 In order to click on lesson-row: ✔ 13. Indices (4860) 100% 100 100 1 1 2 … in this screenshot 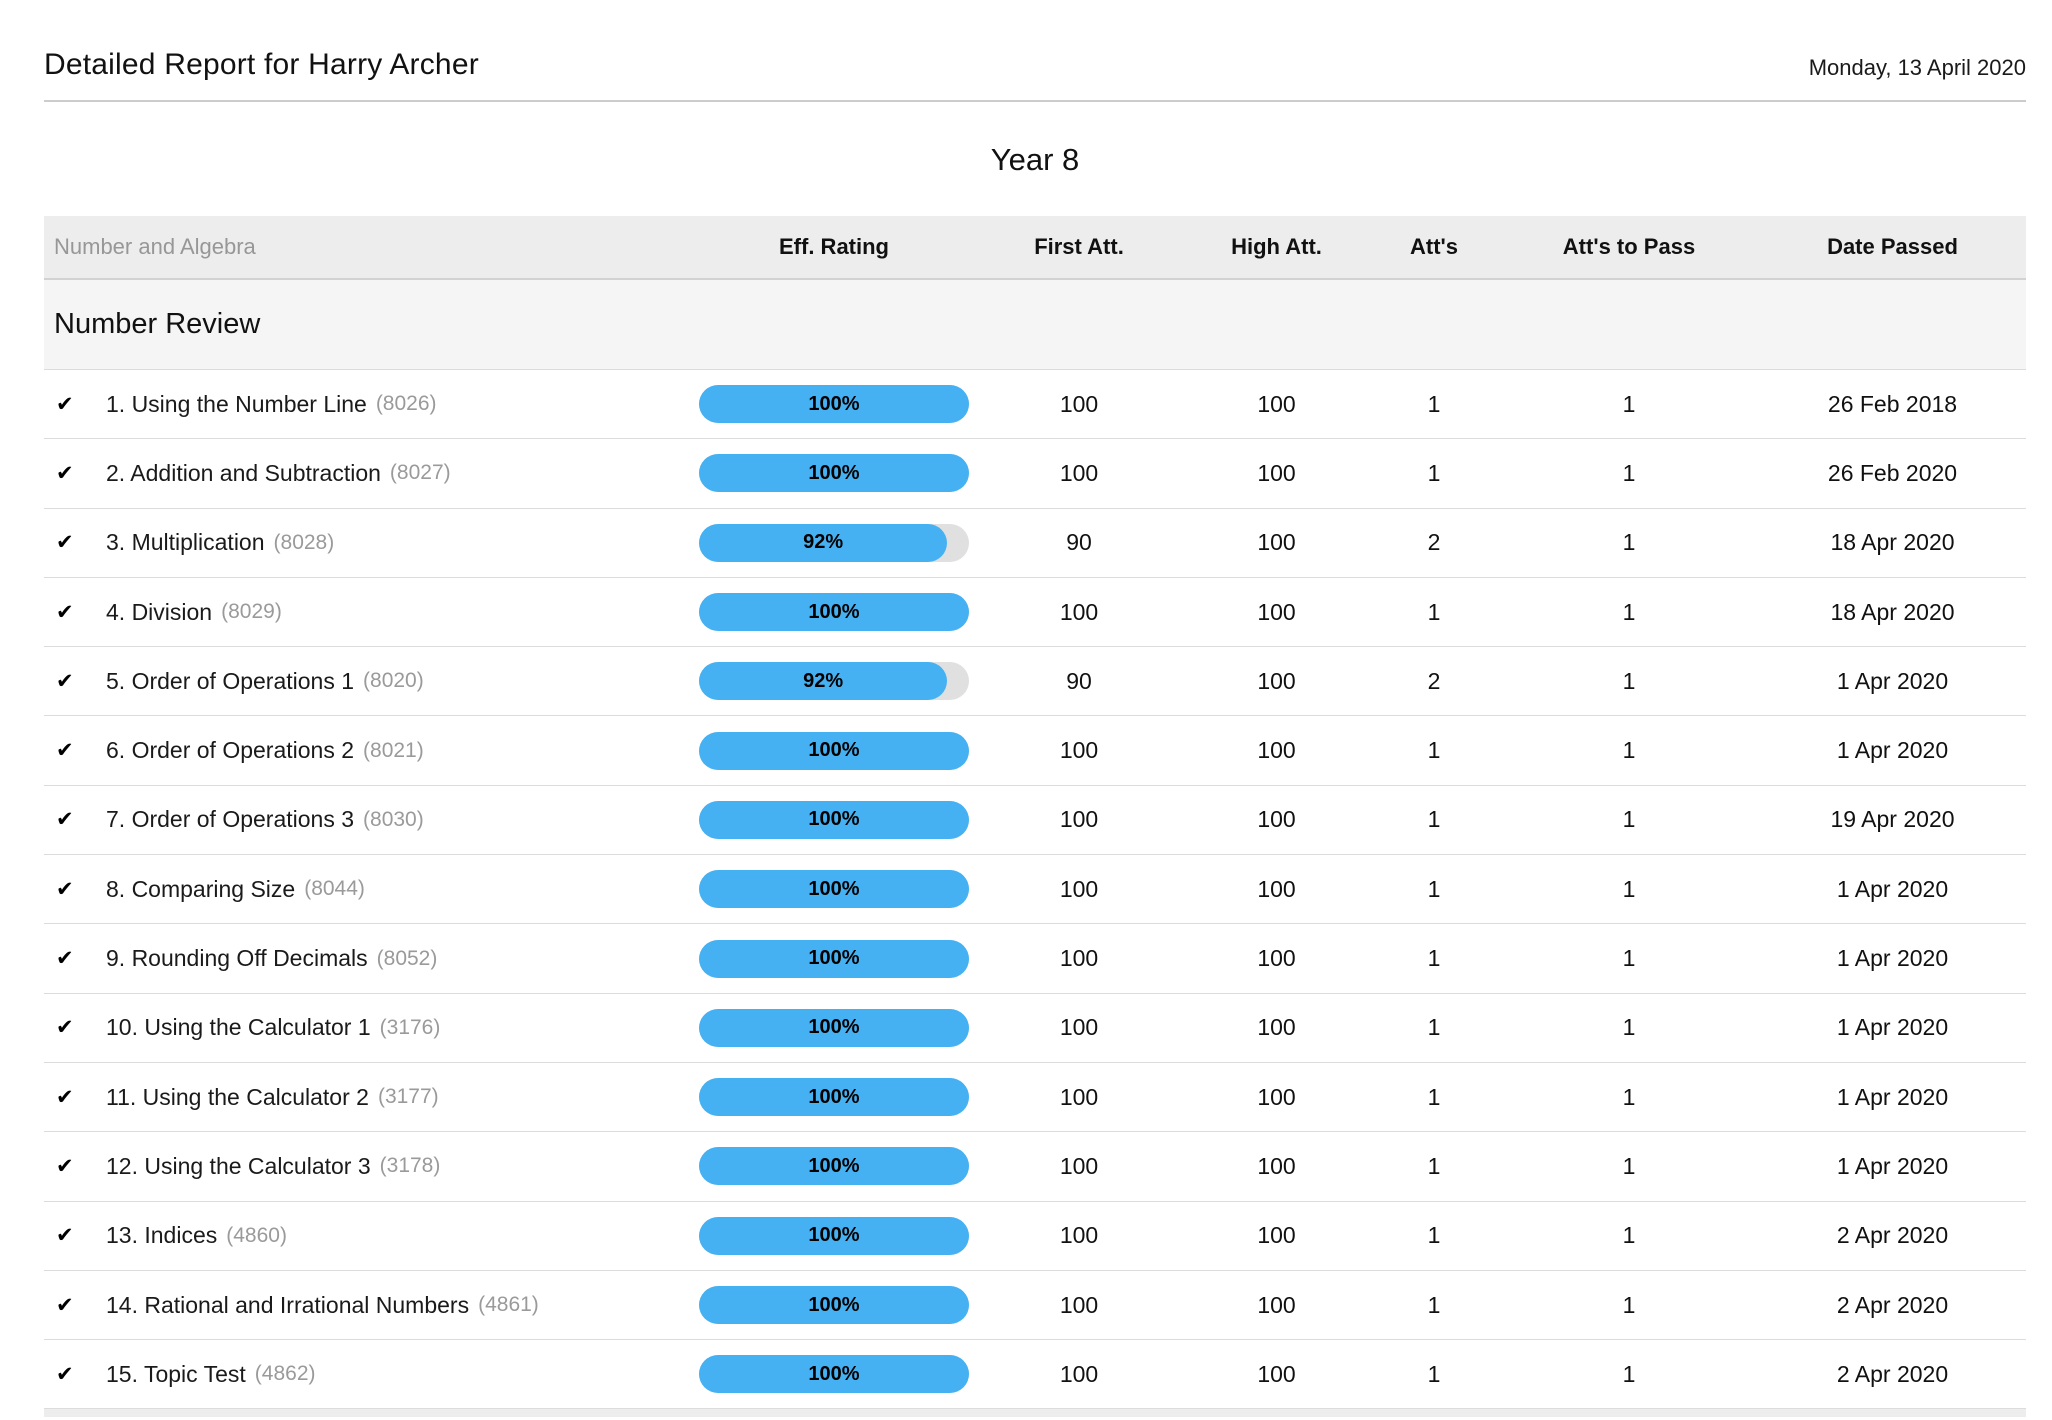, I will do `click(1035, 1236)`.